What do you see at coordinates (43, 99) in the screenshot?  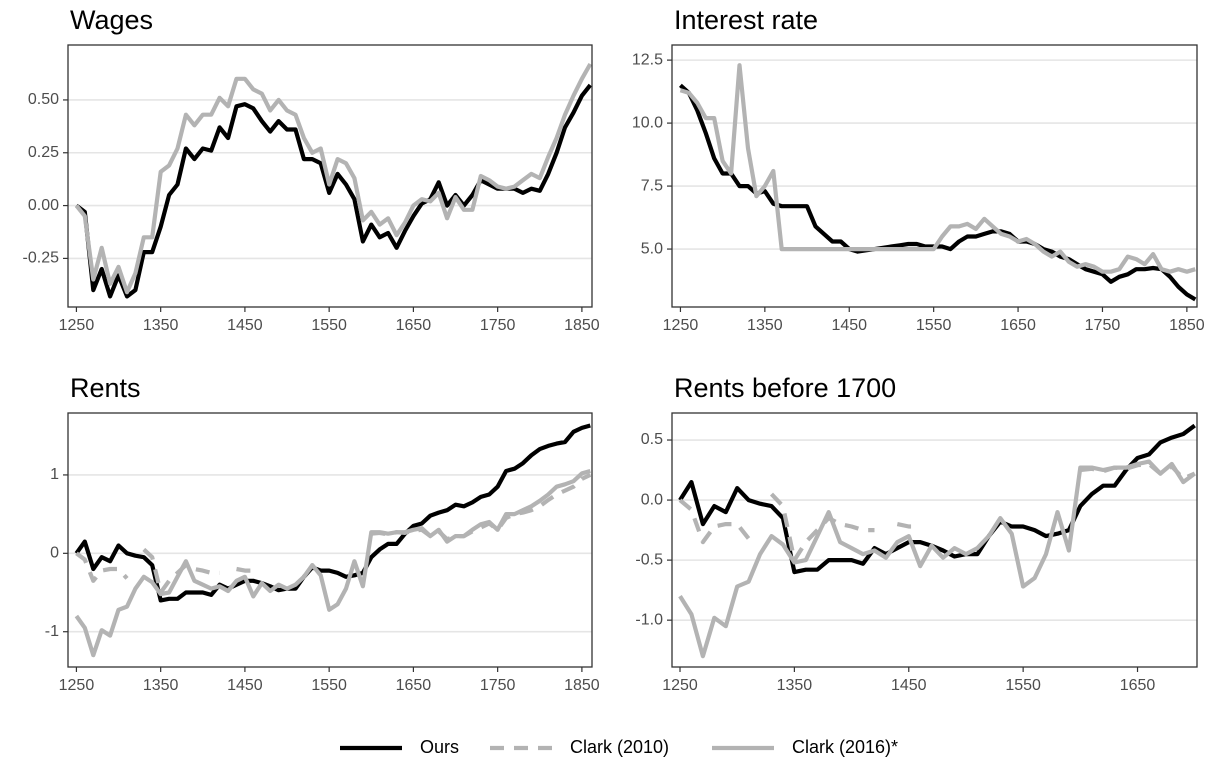 I see `y-tick-label: 0.50` at bounding box center [43, 99].